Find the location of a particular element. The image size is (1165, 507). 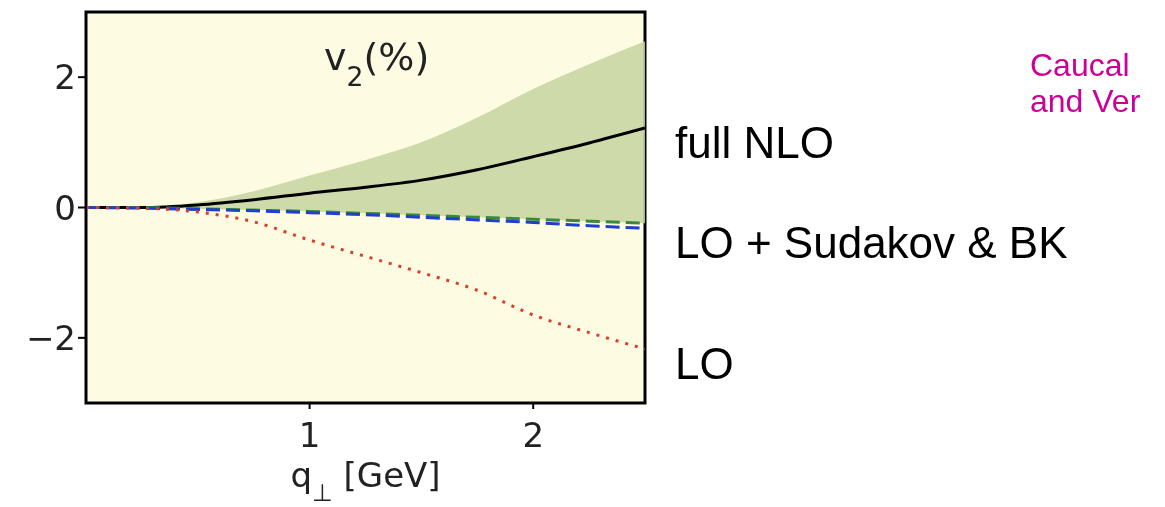

series-label: LO is located at coordinates (704, 363).